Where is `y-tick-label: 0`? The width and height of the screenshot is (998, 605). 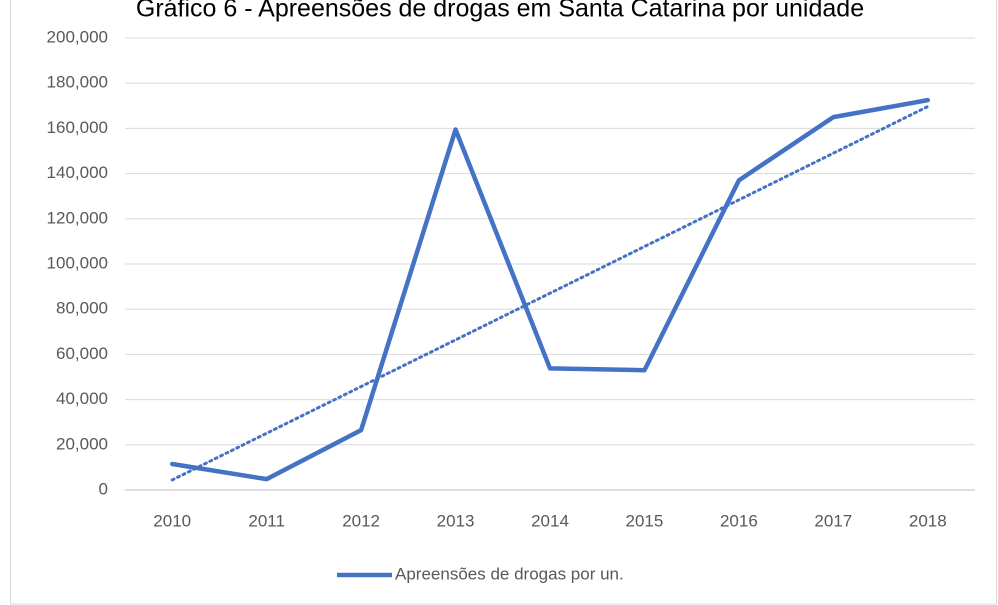 y-tick-label: 0 is located at coordinates (103, 488).